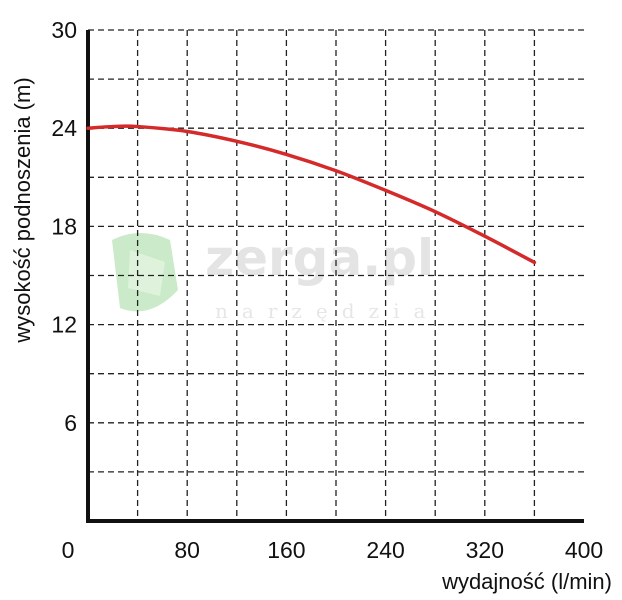 This screenshot has width=622, height=600. What do you see at coordinates (333, 550) in the screenshot?
I see `x-tick-labels: 0 80 160 240 320 400` at bounding box center [333, 550].